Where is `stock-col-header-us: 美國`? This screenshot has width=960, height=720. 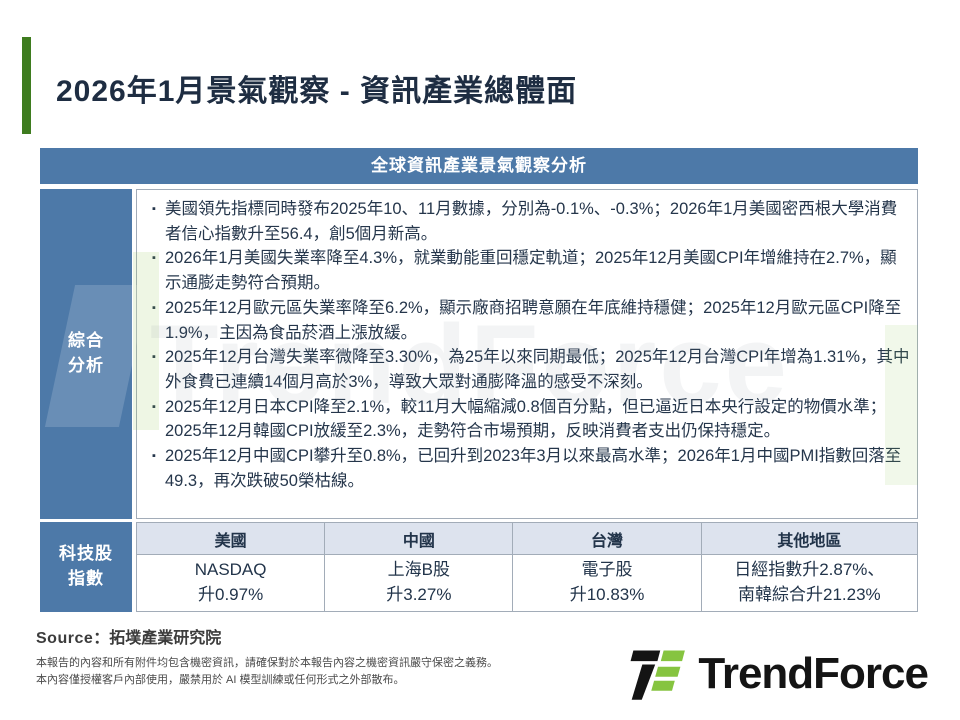
stock-col-header-us: 美國 is located at coordinates (231, 538).